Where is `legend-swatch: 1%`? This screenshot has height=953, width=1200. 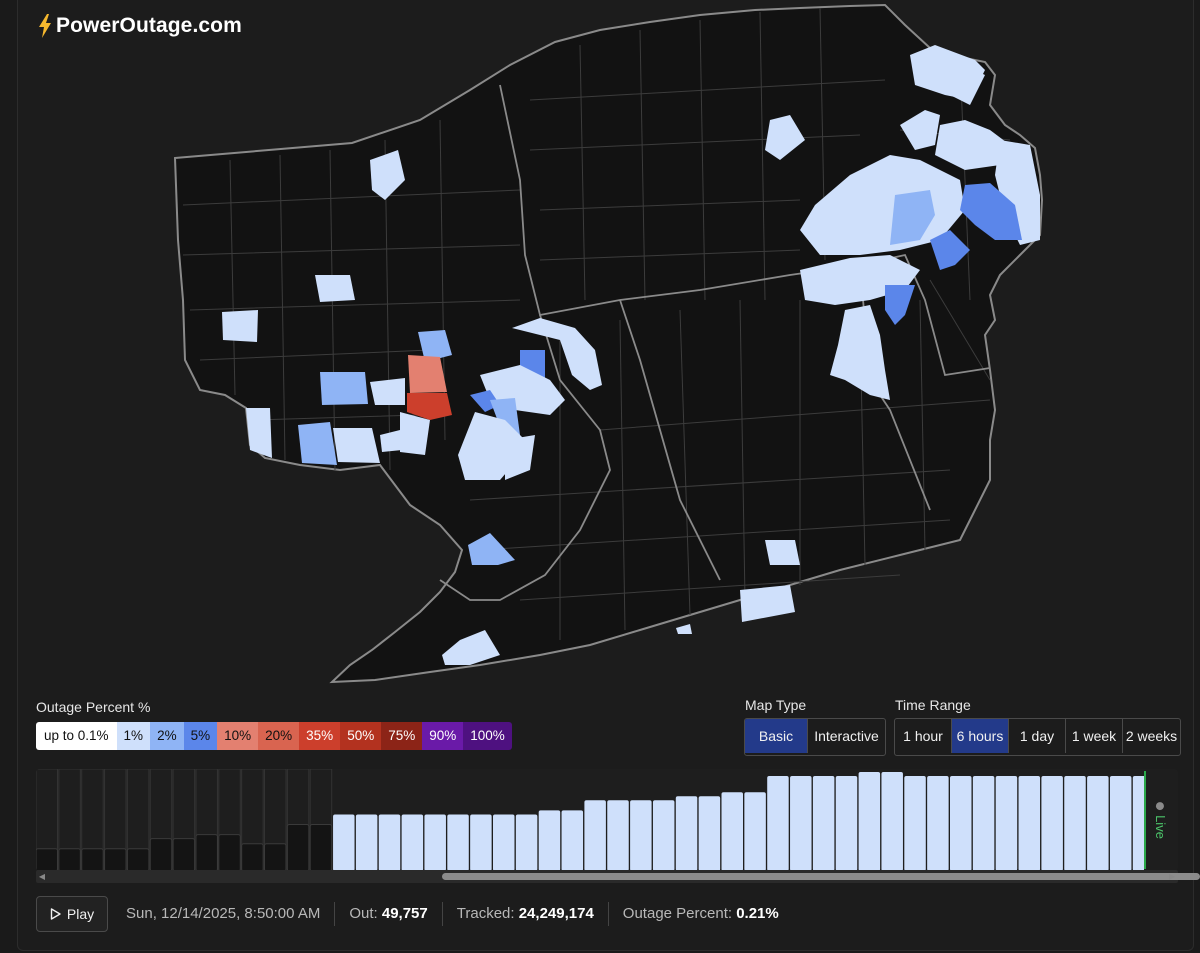 legend-swatch: 1% is located at coordinates (133, 736).